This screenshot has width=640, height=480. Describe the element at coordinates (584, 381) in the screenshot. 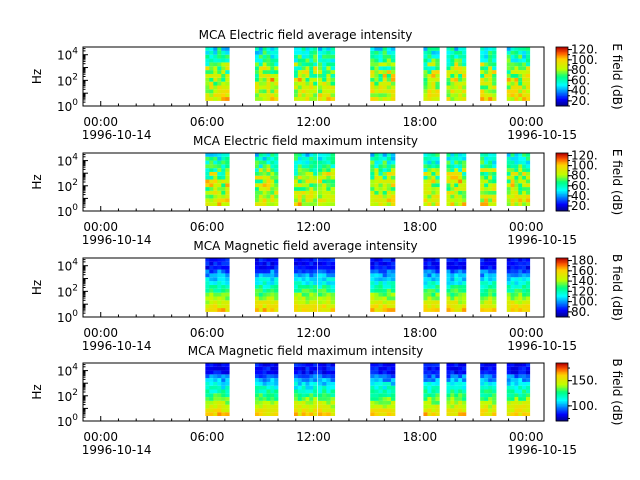

I see `colorbar-tick-label: 150.` at that location.